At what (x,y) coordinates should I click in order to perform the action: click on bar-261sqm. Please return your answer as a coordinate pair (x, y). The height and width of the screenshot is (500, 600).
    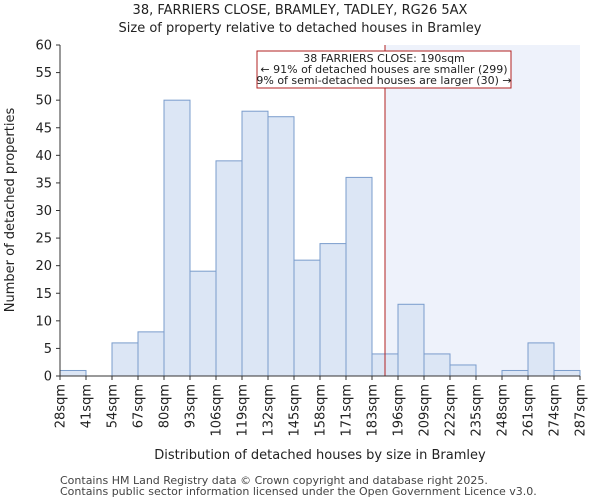
    Looking at the image, I should click on (541, 359).